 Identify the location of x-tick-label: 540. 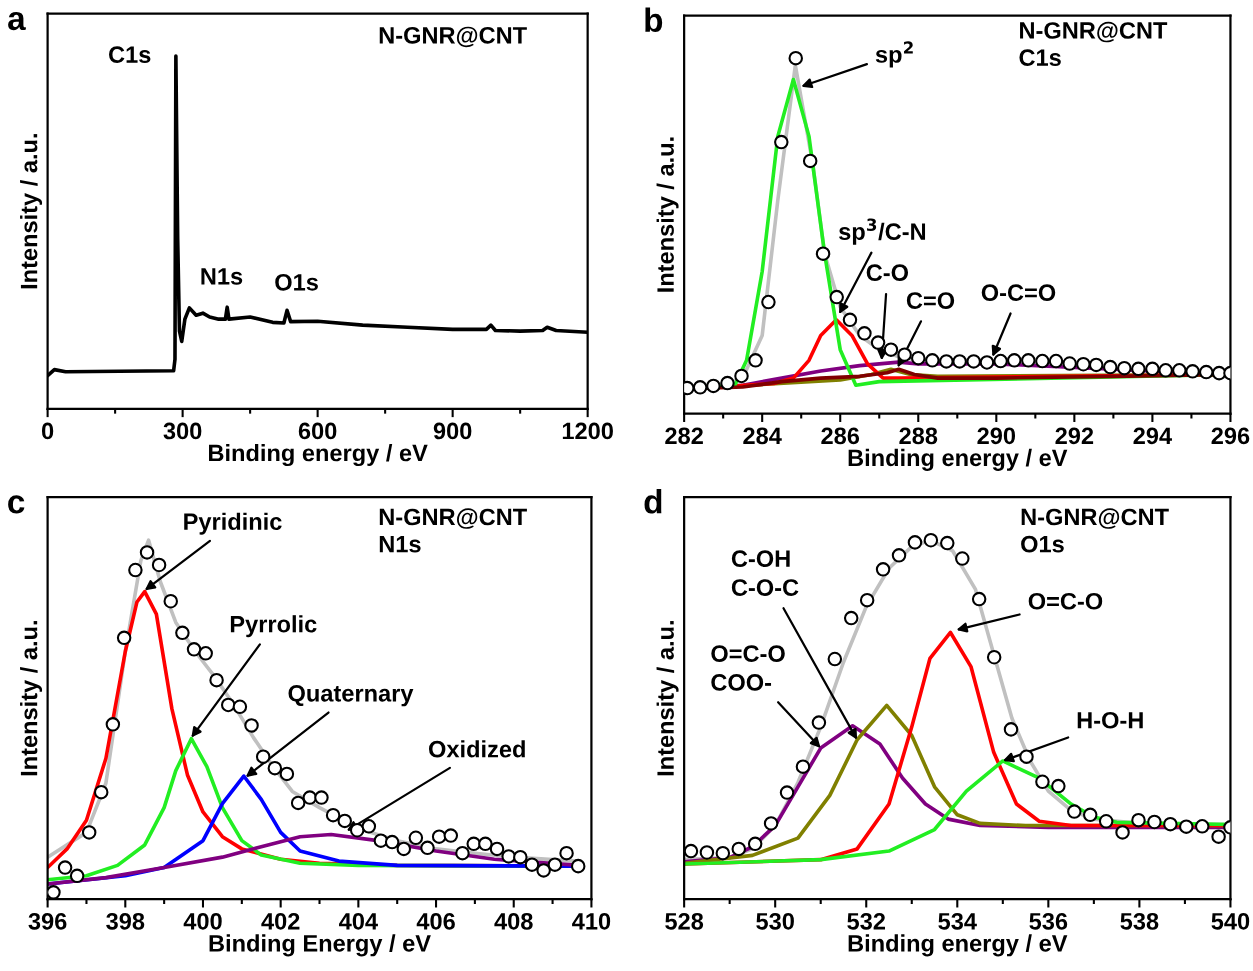
(1230, 921).